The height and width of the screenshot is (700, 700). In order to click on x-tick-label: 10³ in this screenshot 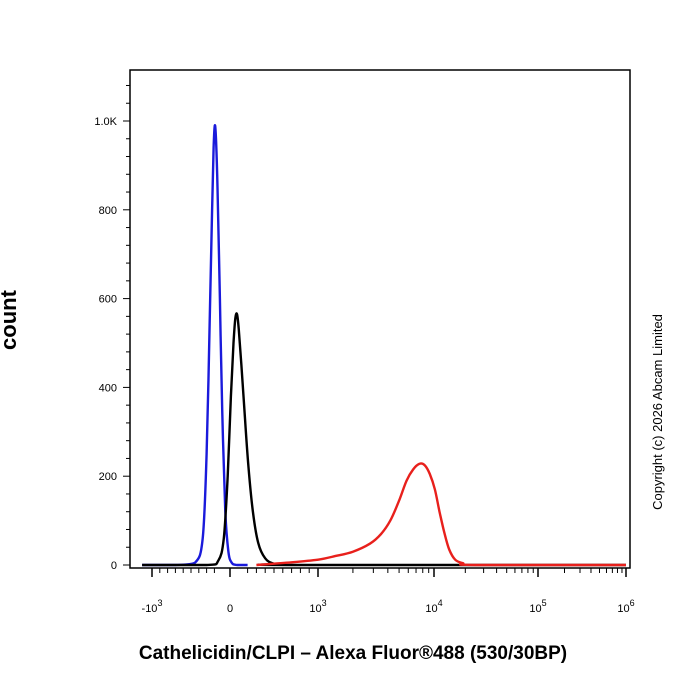, I will do `click(317, 606)`.